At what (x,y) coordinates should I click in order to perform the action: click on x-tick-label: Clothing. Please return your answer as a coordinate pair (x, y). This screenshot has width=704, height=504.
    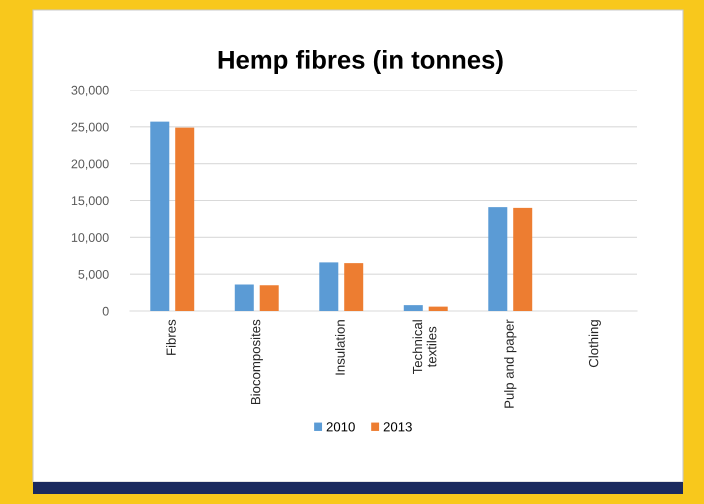
    Looking at the image, I should click on (594, 344).